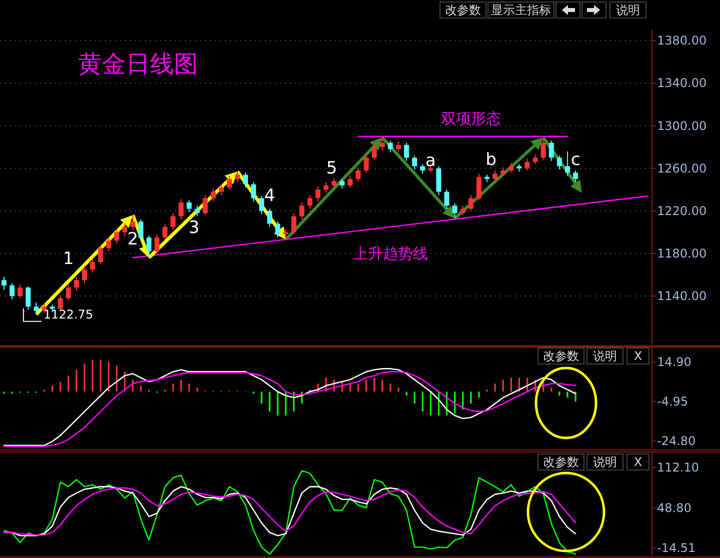 This screenshot has width=720, height=558. What do you see at coordinates (682, 253) in the screenshot?
I see `y-tick-label: 1180.00` at bounding box center [682, 253].